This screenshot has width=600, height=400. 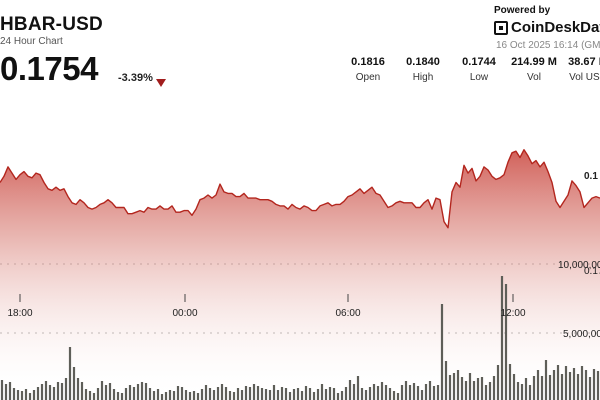 What do you see at coordinates (479, 62) in the screenshot?
I see `stat-value: 0.1744` at bounding box center [479, 62].